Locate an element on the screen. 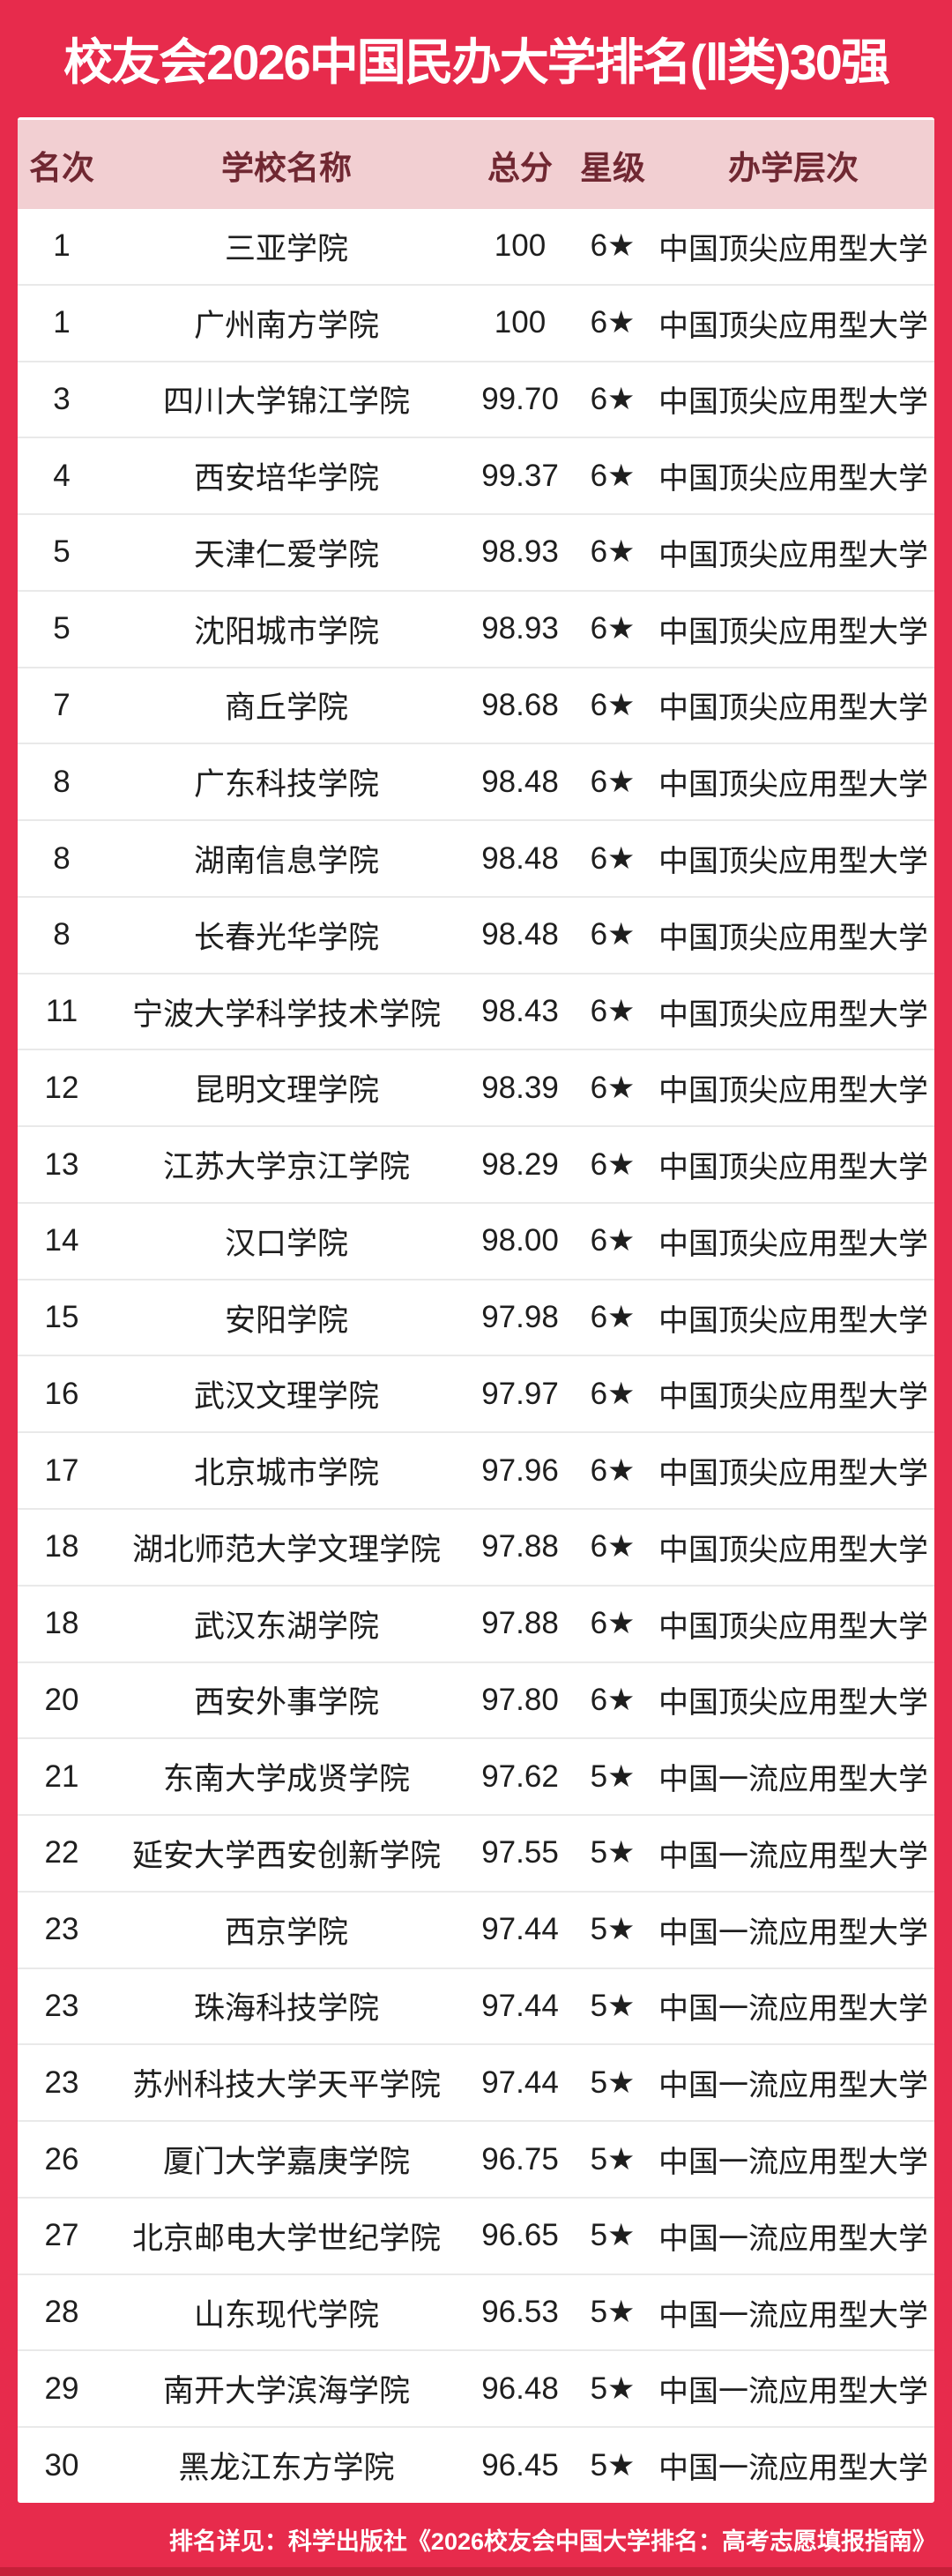  school-cell: 广州南方学院 is located at coordinates (286, 325).